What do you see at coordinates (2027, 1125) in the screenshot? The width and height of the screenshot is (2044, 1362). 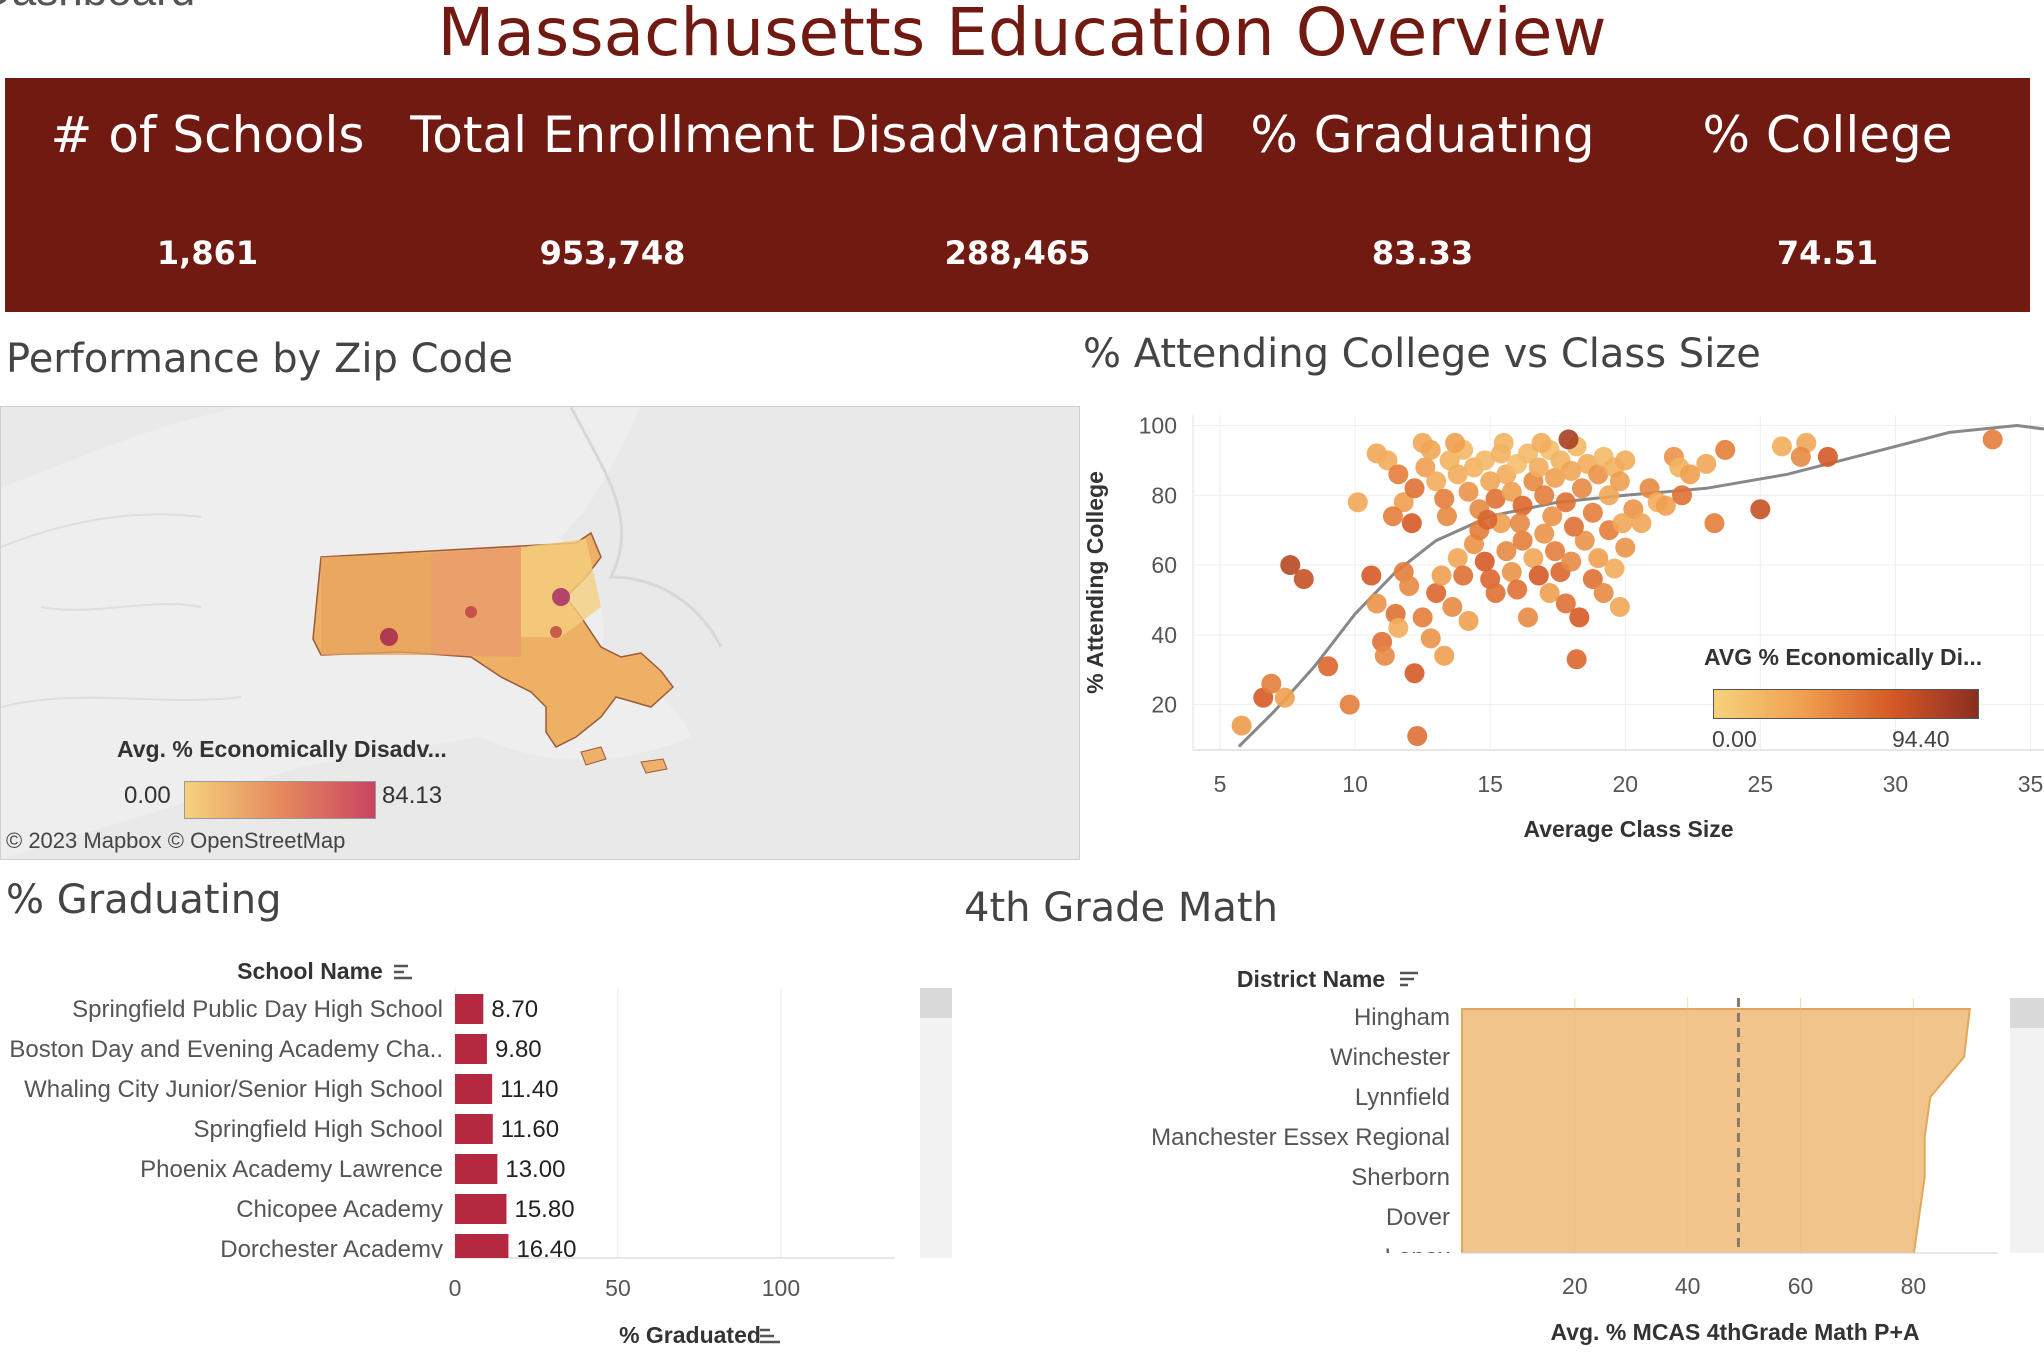 I see `scrollbar-track` at bounding box center [2027, 1125].